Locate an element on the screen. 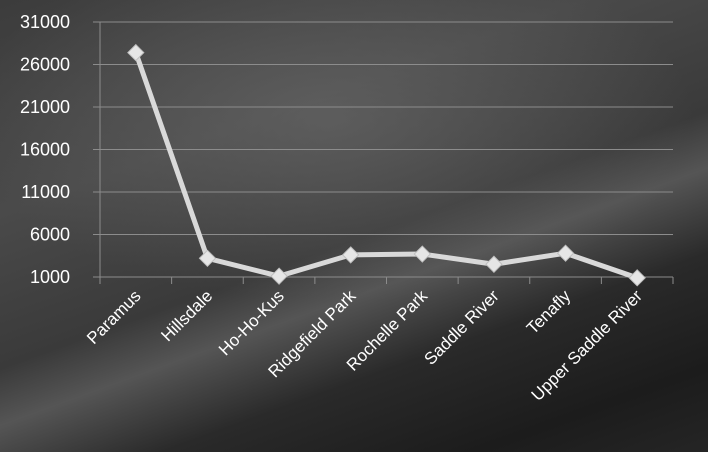 This screenshot has height=452, width=708. x-tick-label: Ho-Ho-Kus is located at coordinates (251, 322).